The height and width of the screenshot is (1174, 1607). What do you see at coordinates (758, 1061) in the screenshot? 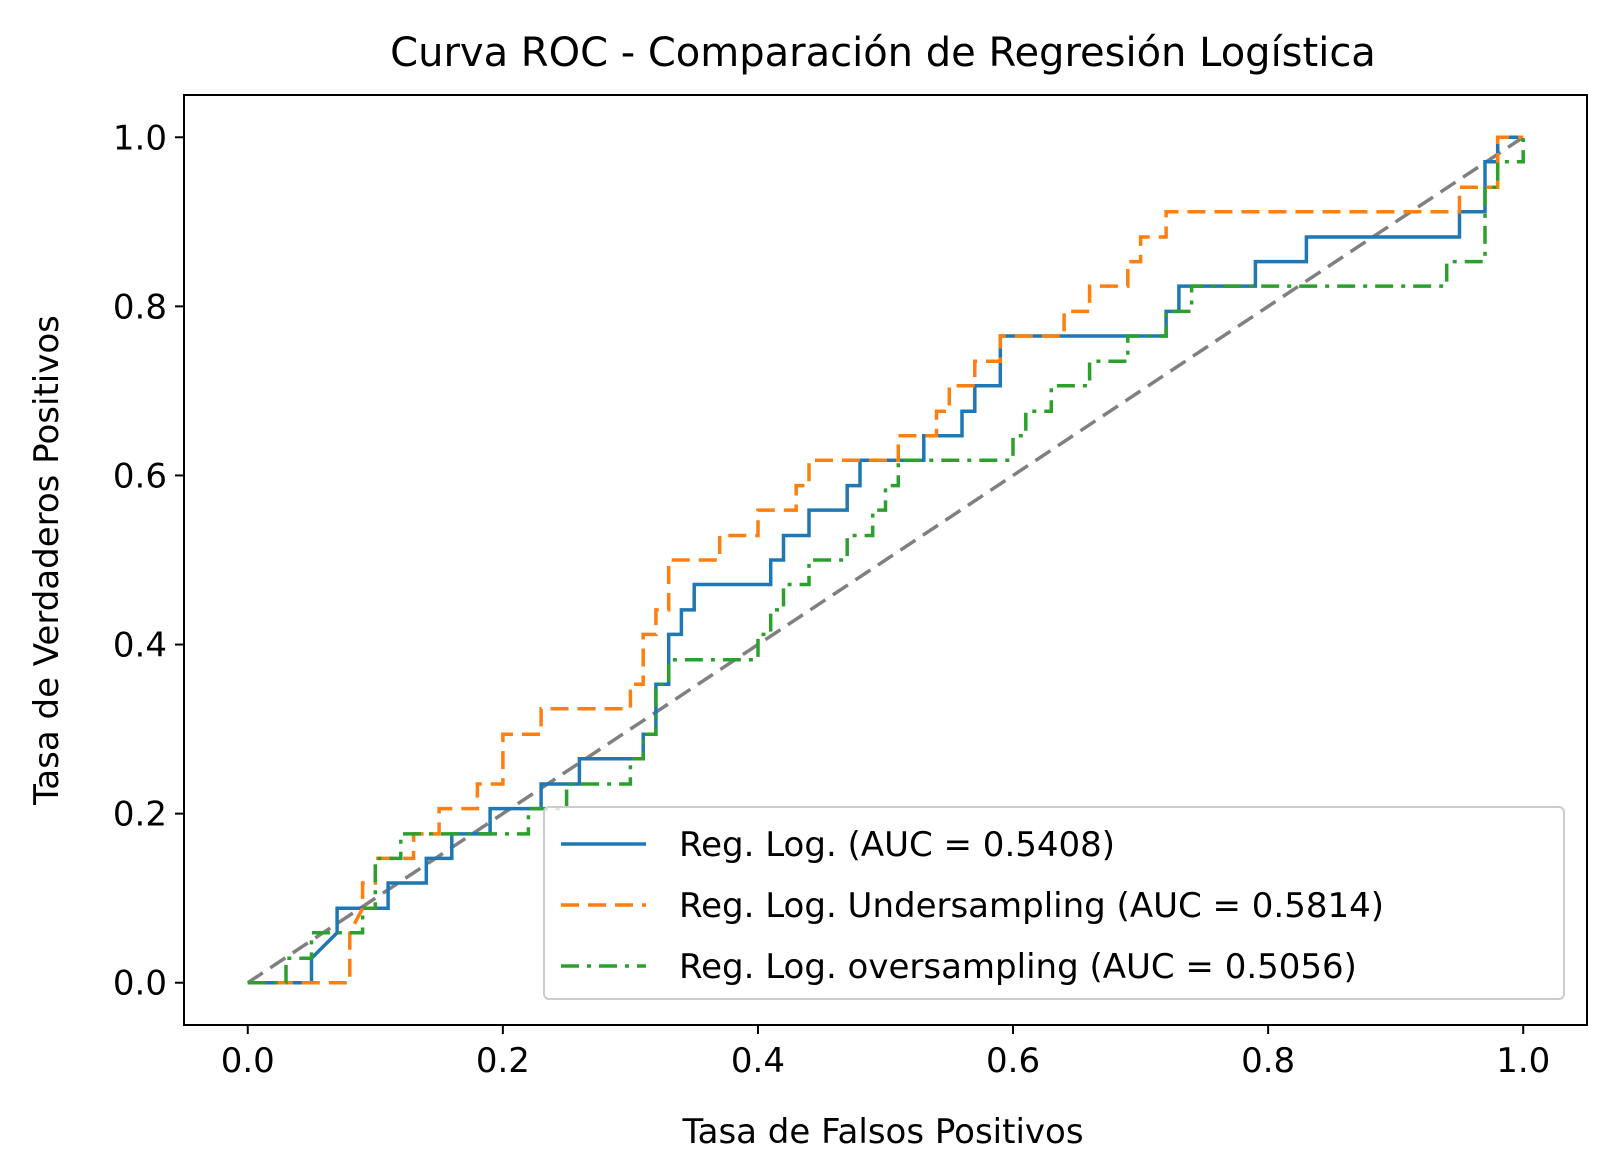
I see `x-tick-label: 0.4` at bounding box center [758, 1061].